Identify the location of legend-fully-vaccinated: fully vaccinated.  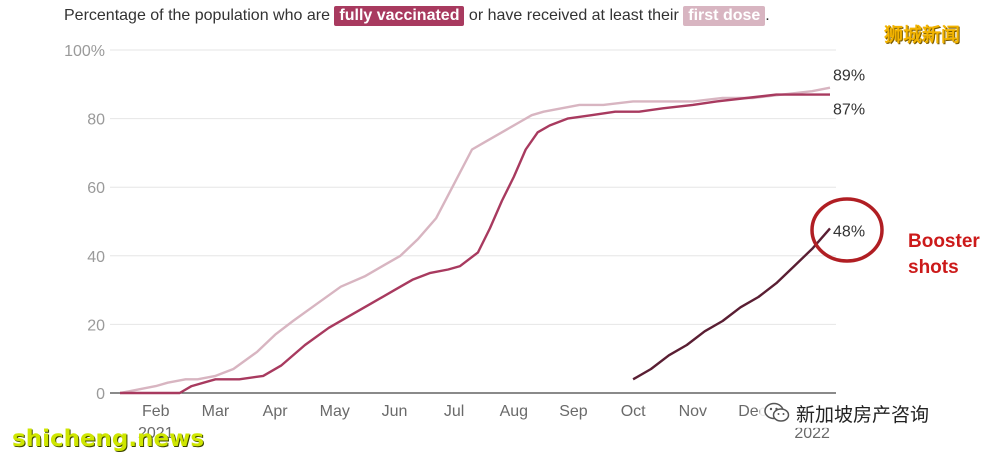
(399, 16).